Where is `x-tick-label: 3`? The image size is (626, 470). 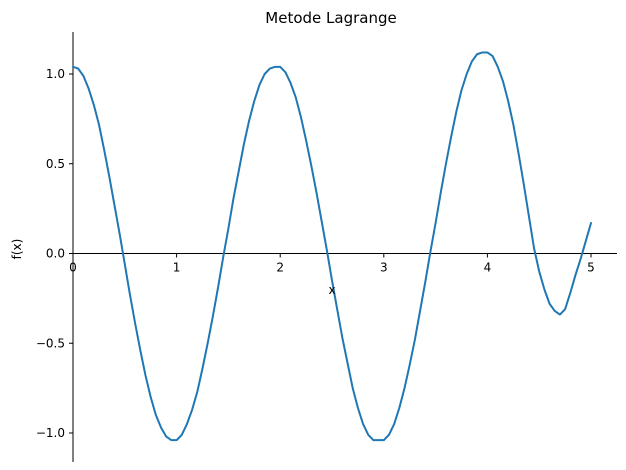 x-tick-label: 3 is located at coordinates (384, 268).